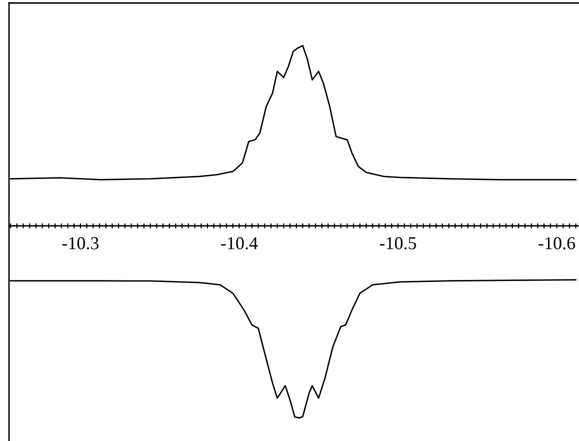  What do you see at coordinates (557, 243) in the screenshot?
I see `x-tick-label: -10.6` at bounding box center [557, 243].